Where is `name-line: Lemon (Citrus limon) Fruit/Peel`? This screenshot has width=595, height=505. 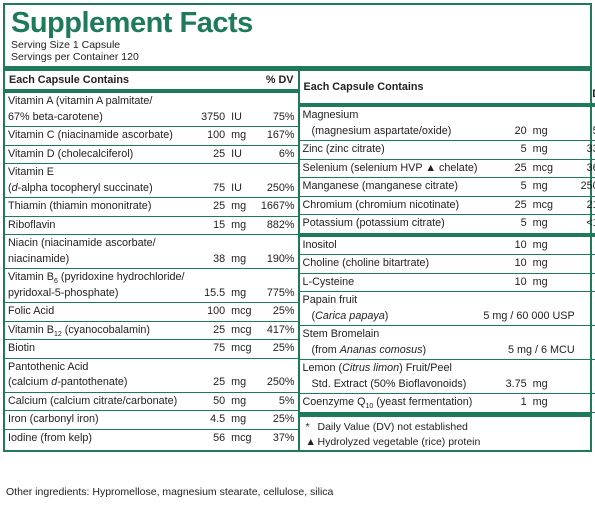
name-line: Lemon (Citrus limon) Fruit/Peel is located at coordinates (390, 369).